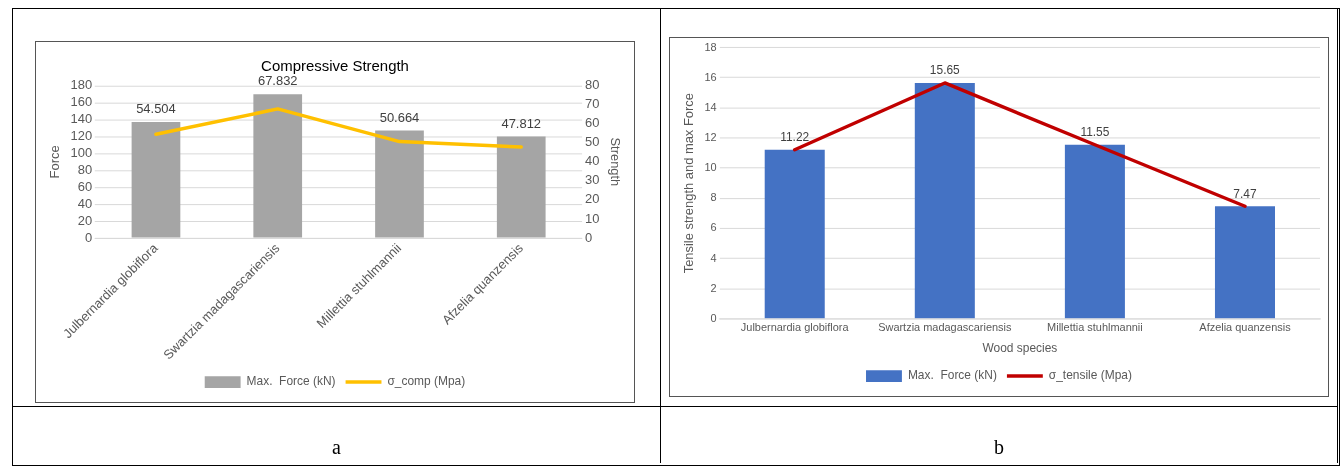 The height and width of the screenshot is (472, 1344). I want to click on text: a, so click(337, 435).